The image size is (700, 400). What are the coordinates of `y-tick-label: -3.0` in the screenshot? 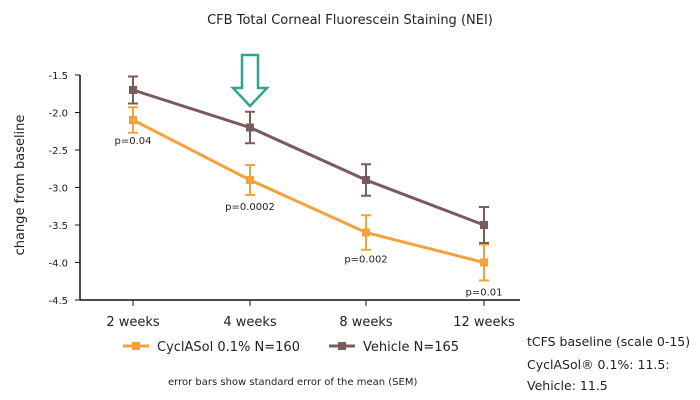 It's located at (58, 189).